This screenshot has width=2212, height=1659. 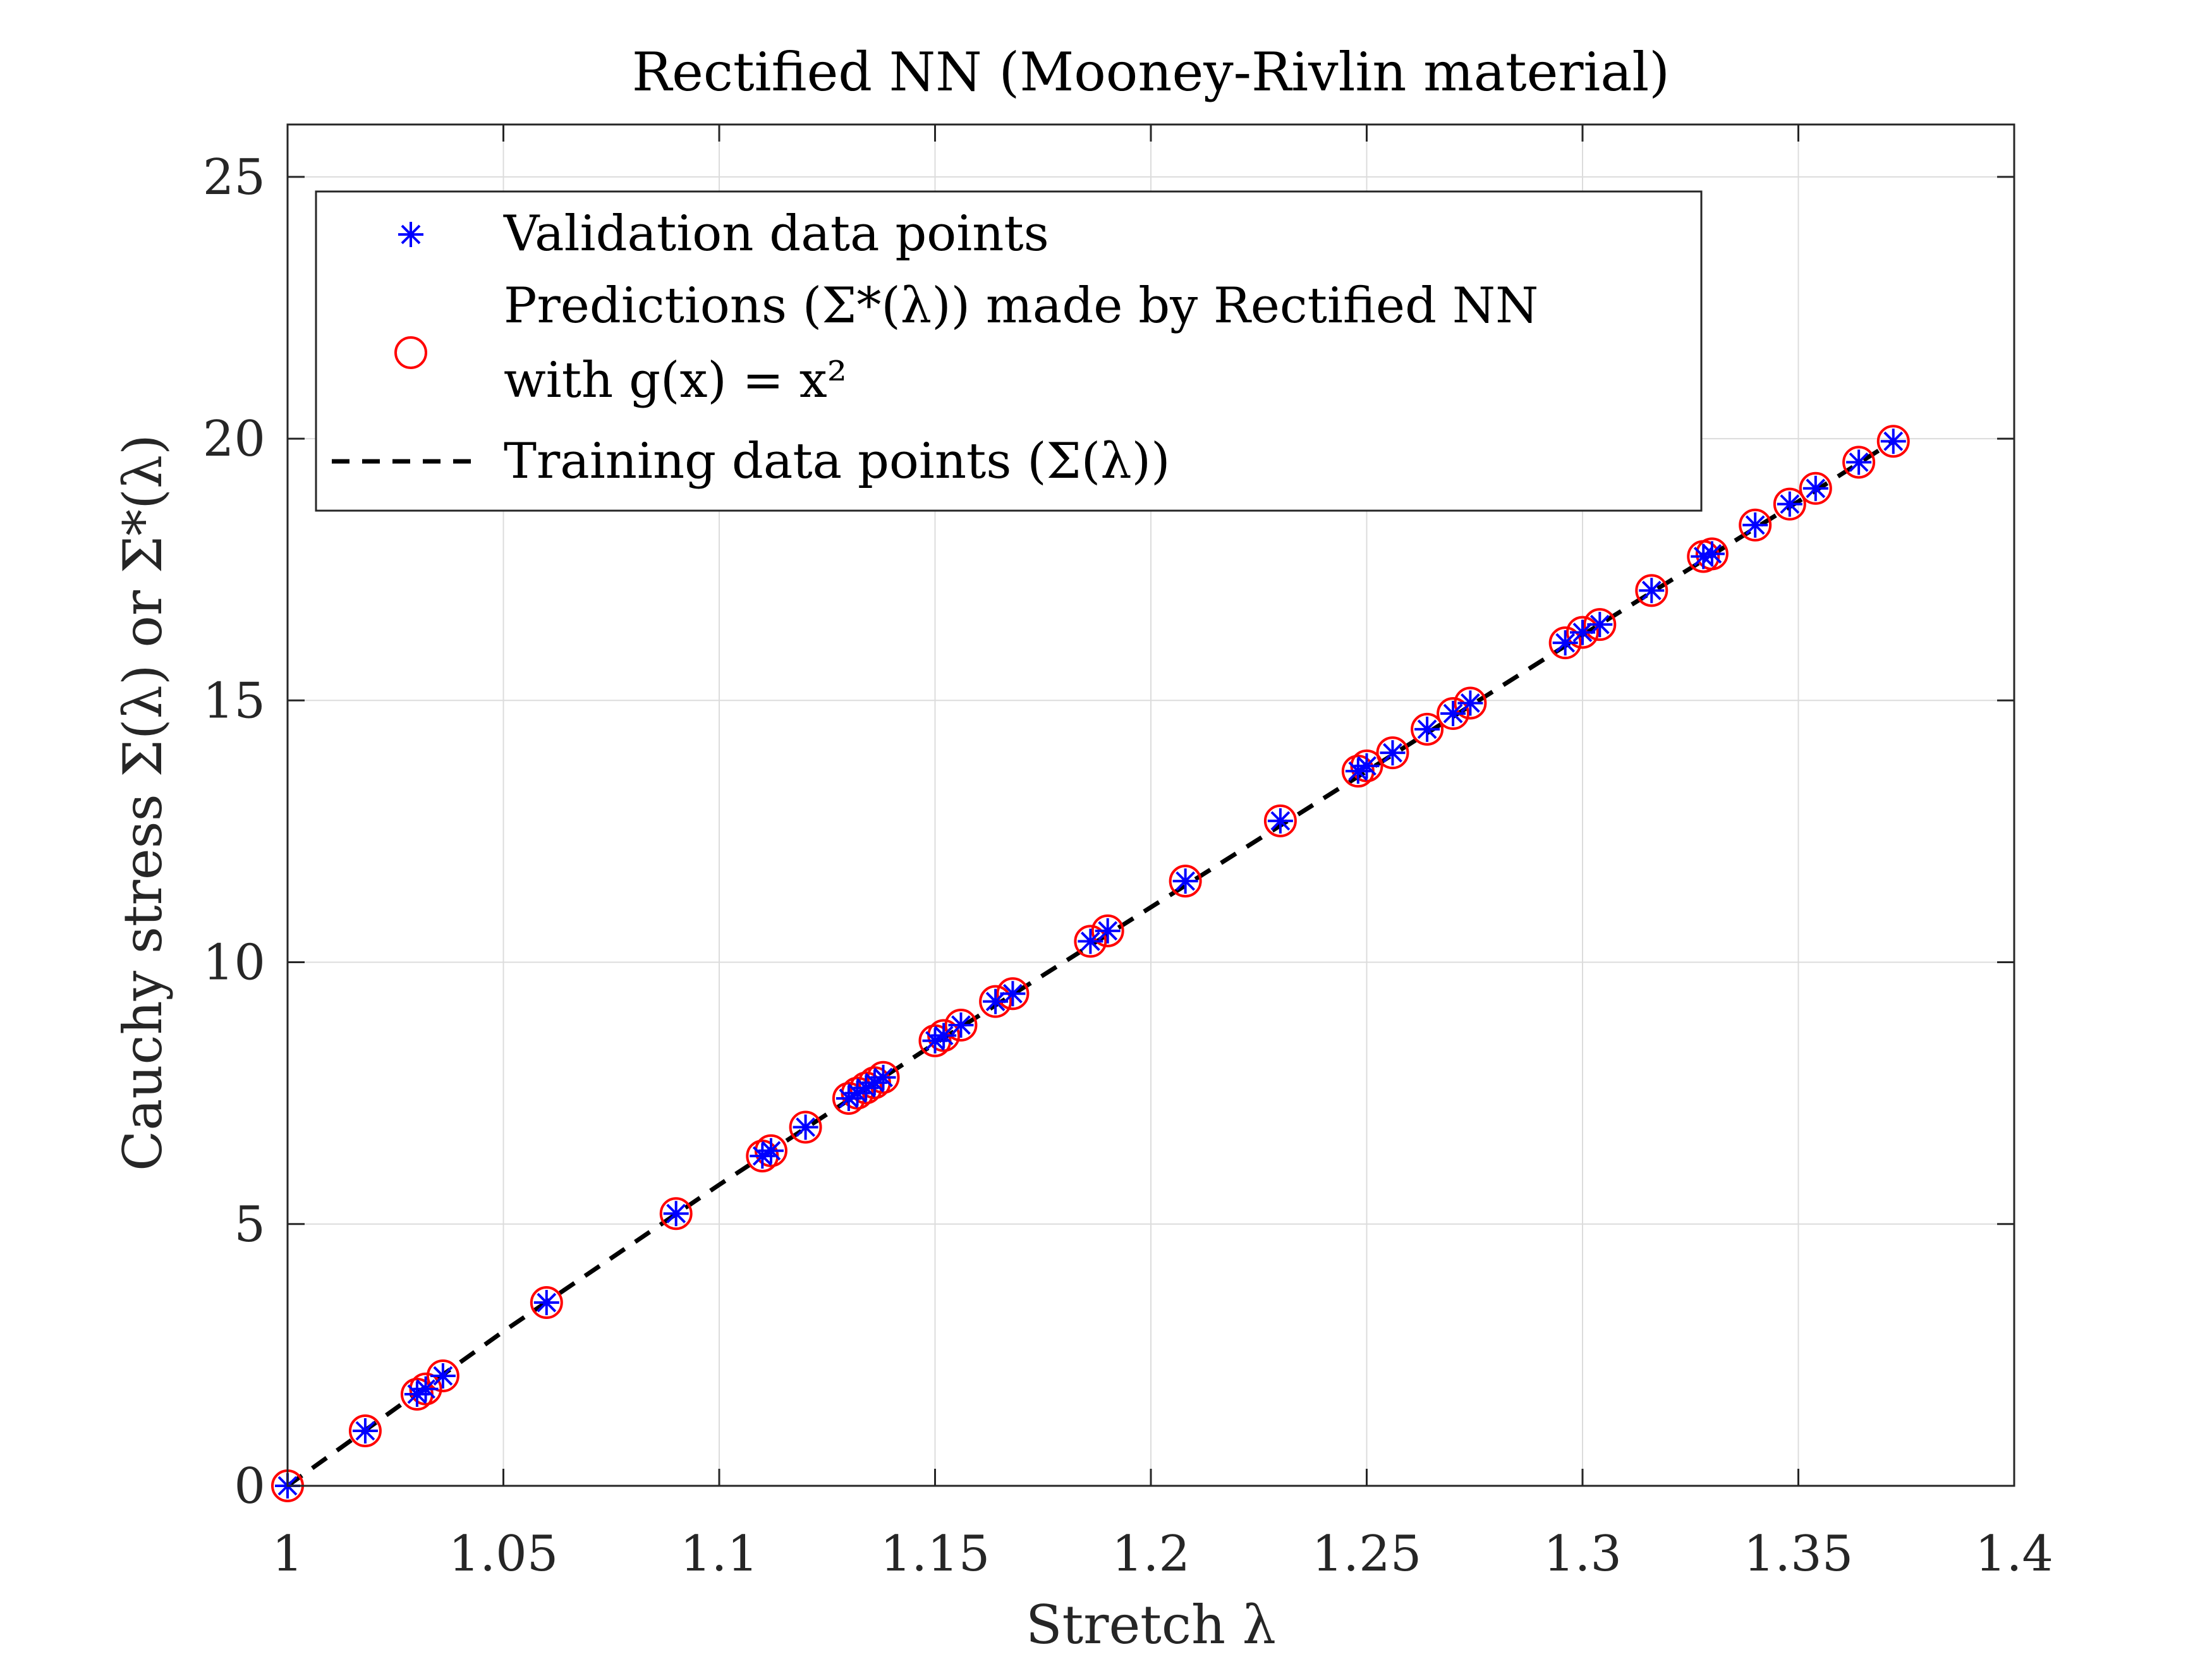 I want to click on x-tick-label: 1.2, so click(x=1151, y=1555).